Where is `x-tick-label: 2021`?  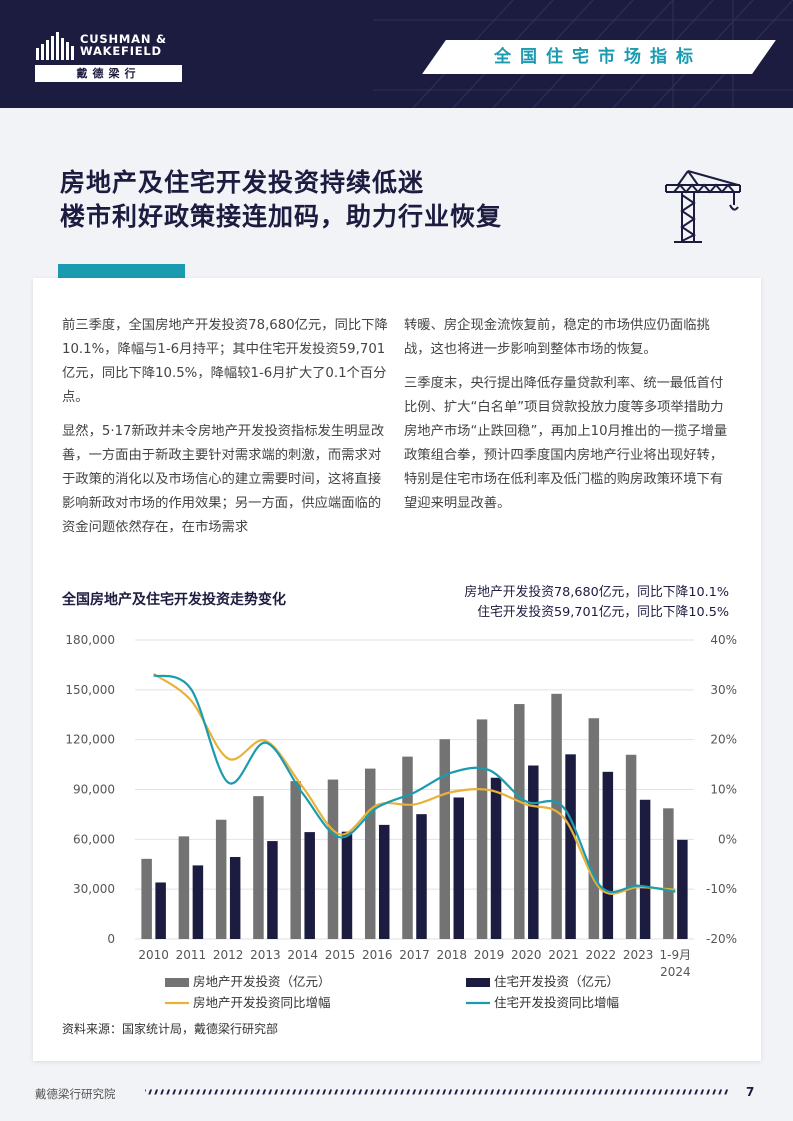 x-tick-label: 2021 is located at coordinates (563, 955).